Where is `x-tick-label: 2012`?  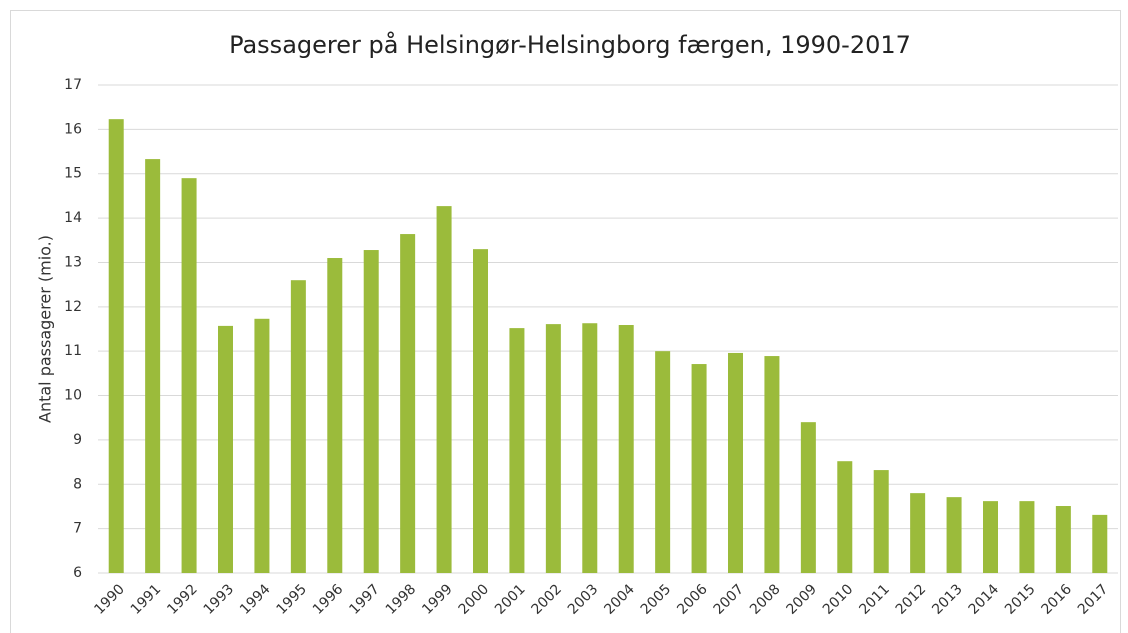
x-tick-label: 2012 is located at coordinates (911, 599).